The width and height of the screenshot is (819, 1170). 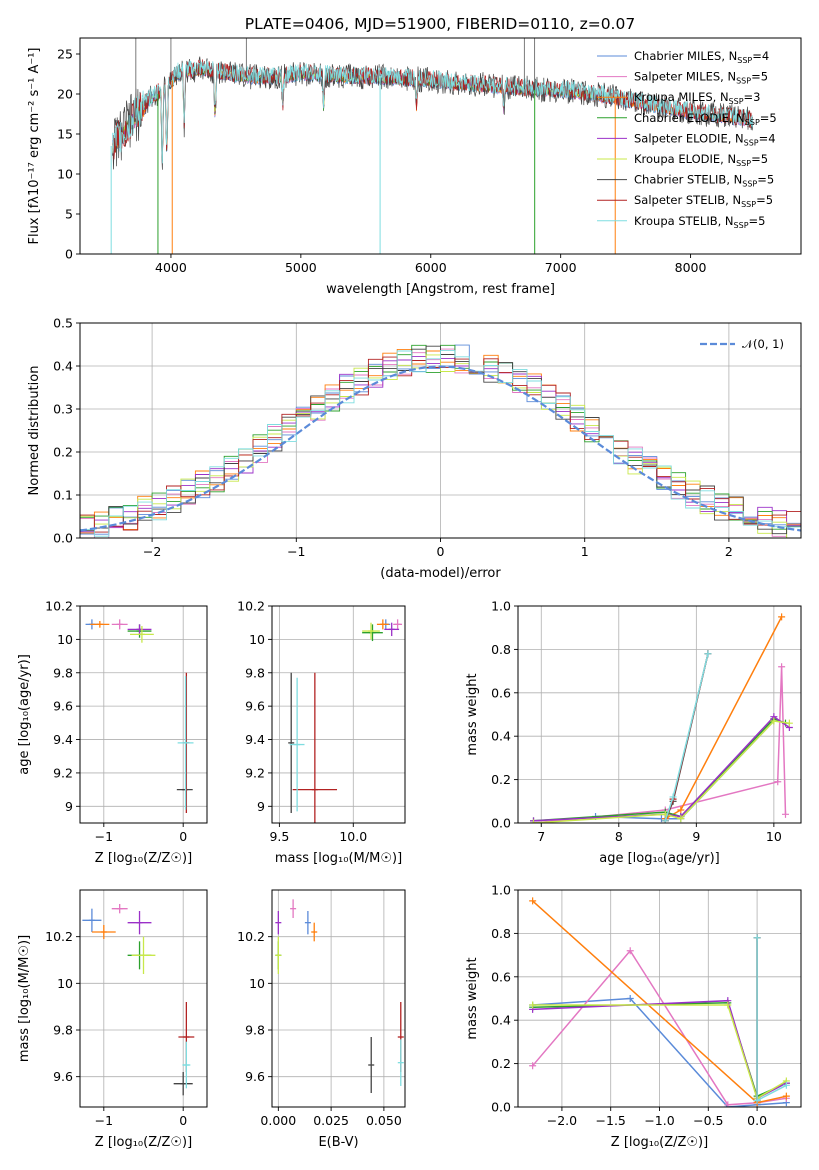 What do you see at coordinates (431, 267) in the screenshot?
I see `x-tick-label: 6000` at bounding box center [431, 267].